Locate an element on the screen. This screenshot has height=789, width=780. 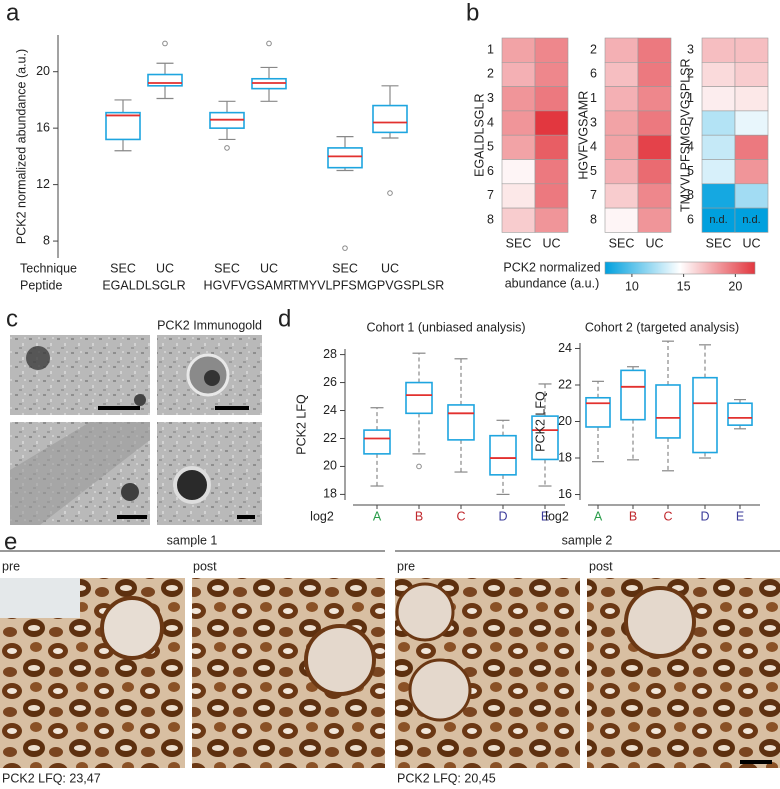
row-label: 1 is located at coordinates (593, 98).